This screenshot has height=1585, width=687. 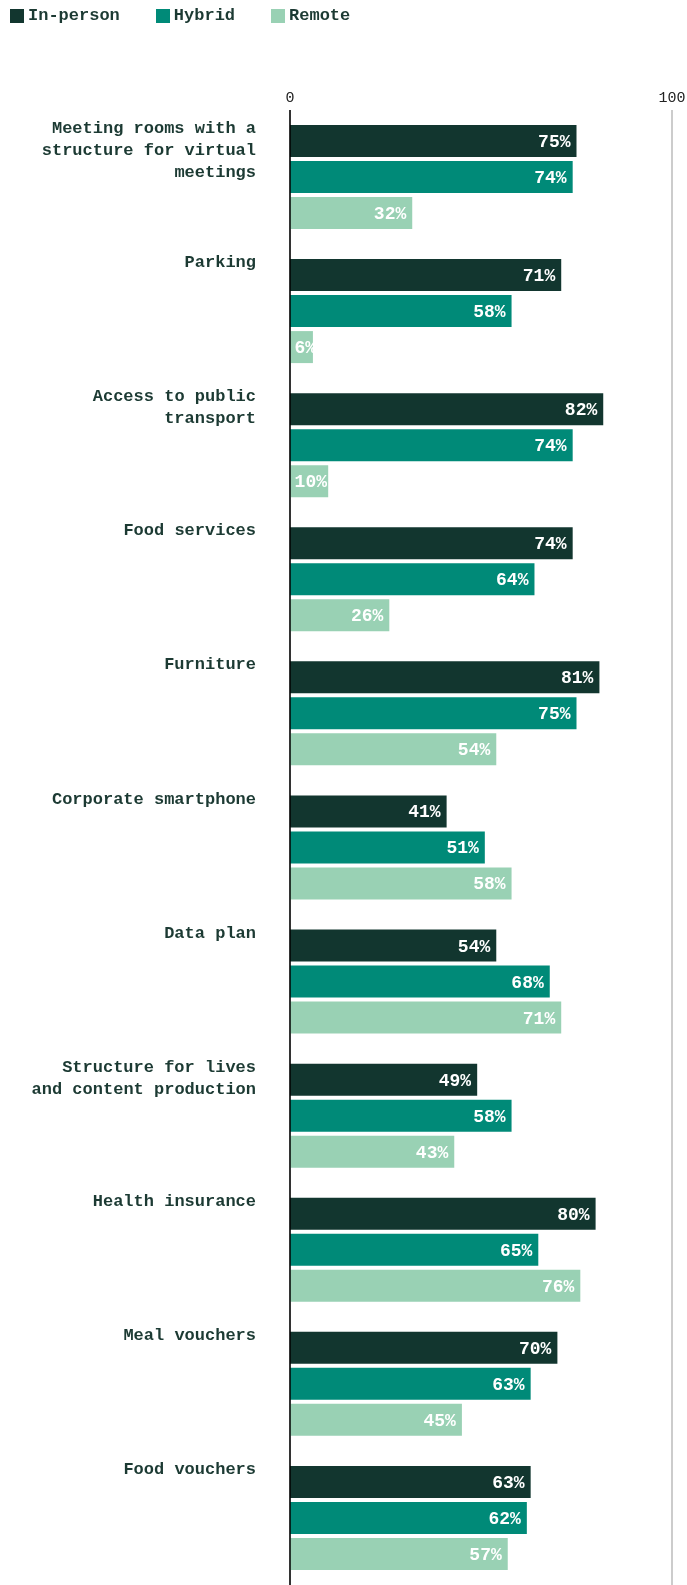 What do you see at coordinates (440, 1420) in the screenshot?
I see `data-label: 45%` at bounding box center [440, 1420].